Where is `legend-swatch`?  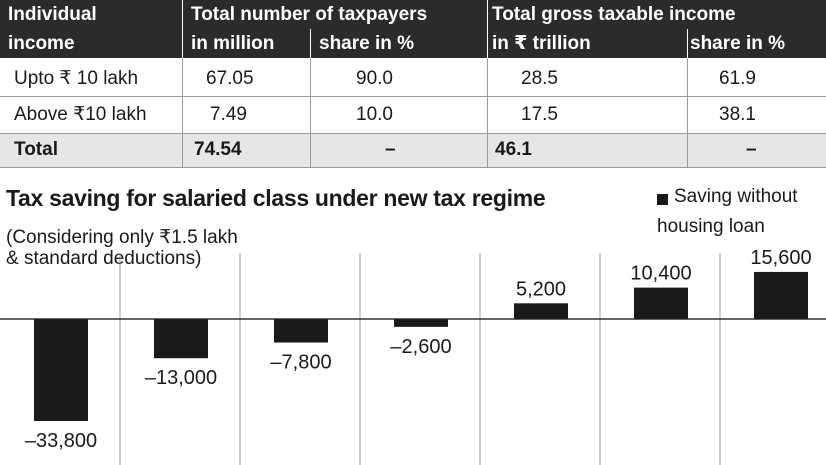 legend-swatch is located at coordinates (662, 199).